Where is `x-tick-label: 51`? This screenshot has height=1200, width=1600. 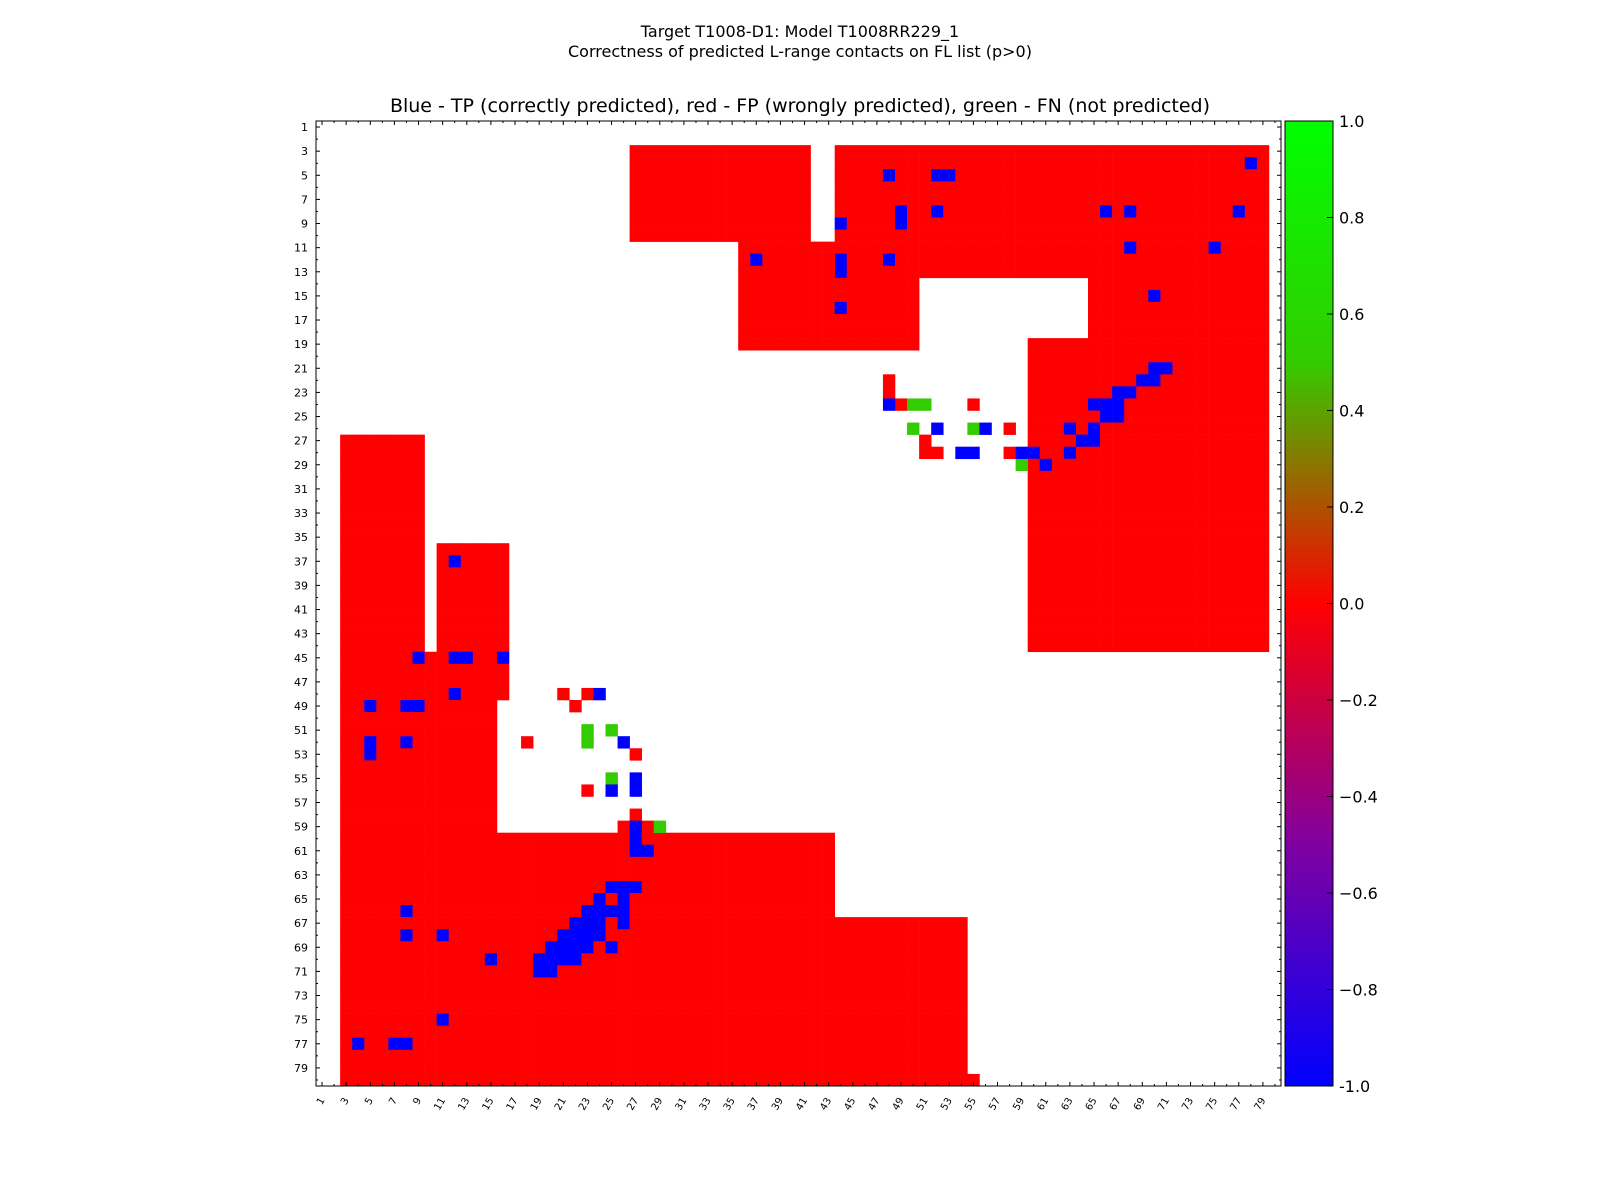 x-tick-label: 51 is located at coordinates (923, 1104).